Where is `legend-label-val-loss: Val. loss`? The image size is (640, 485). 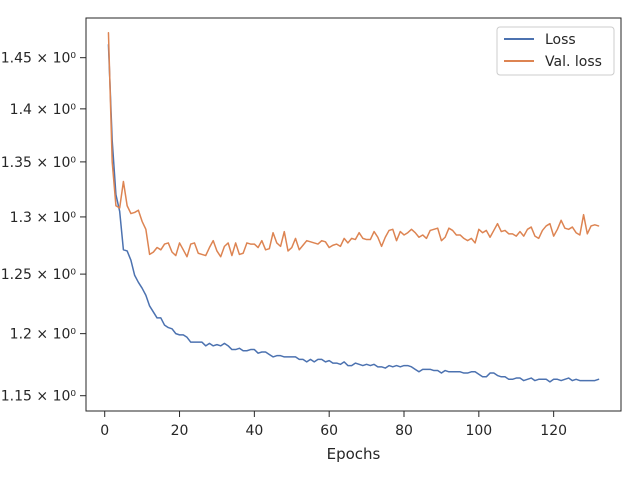
legend-label-val-loss: Val. loss is located at coordinates (573, 62).